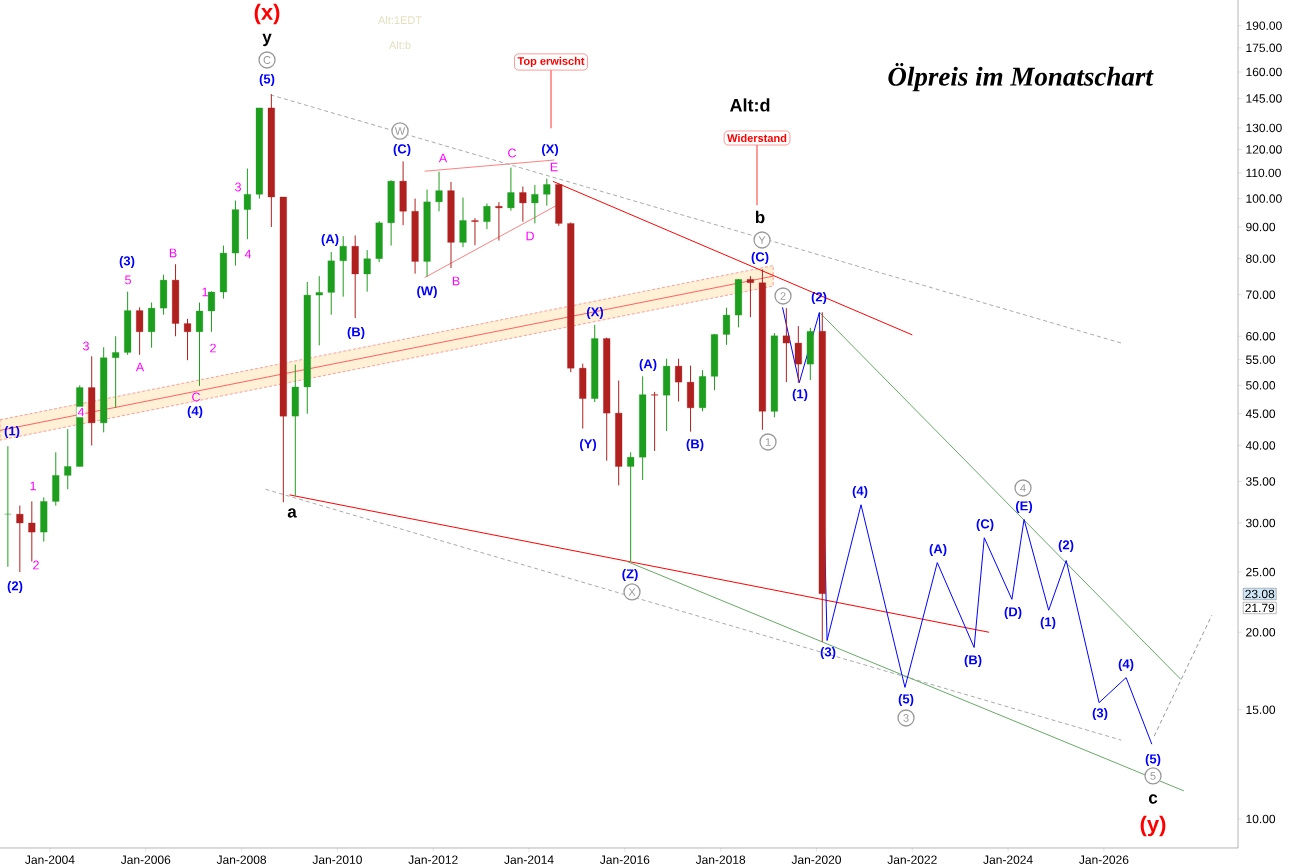 This screenshot has width=1293, height=867. What do you see at coordinates (749, 105) in the screenshot?
I see `annotation: Alt:d` at bounding box center [749, 105].